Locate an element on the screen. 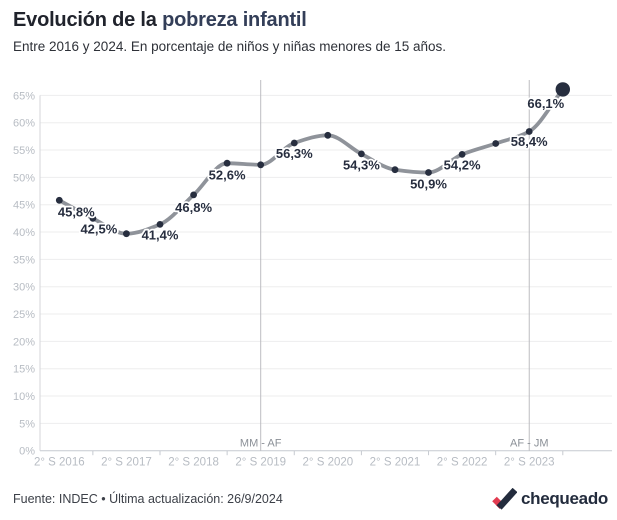 This screenshot has width=617, height=520. y-axis-label: 50% is located at coordinates (24, 178).